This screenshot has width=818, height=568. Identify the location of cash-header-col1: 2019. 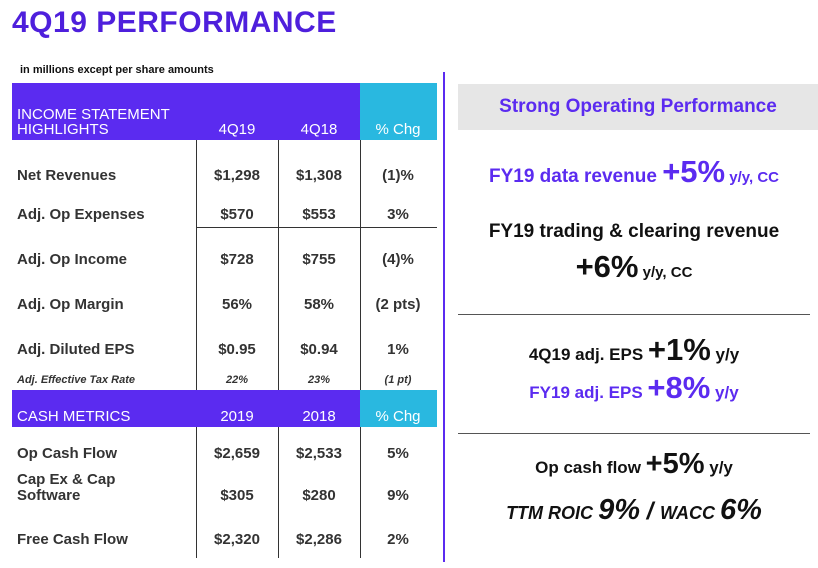
(237, 416).